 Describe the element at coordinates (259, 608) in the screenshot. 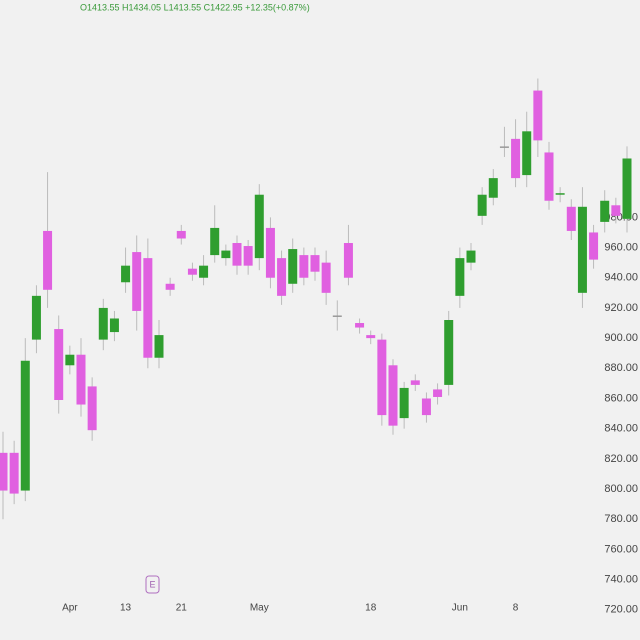

I see `x-tick-label: May` at that location.